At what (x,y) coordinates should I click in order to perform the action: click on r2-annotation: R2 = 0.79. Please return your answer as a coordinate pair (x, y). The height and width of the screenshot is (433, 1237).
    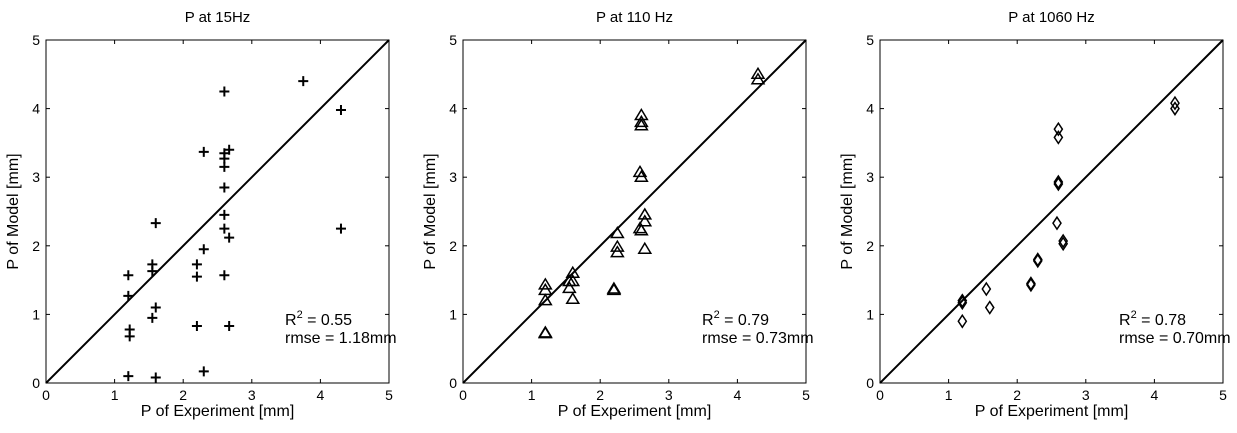
    Looking at the image, I should click on (735, 319).